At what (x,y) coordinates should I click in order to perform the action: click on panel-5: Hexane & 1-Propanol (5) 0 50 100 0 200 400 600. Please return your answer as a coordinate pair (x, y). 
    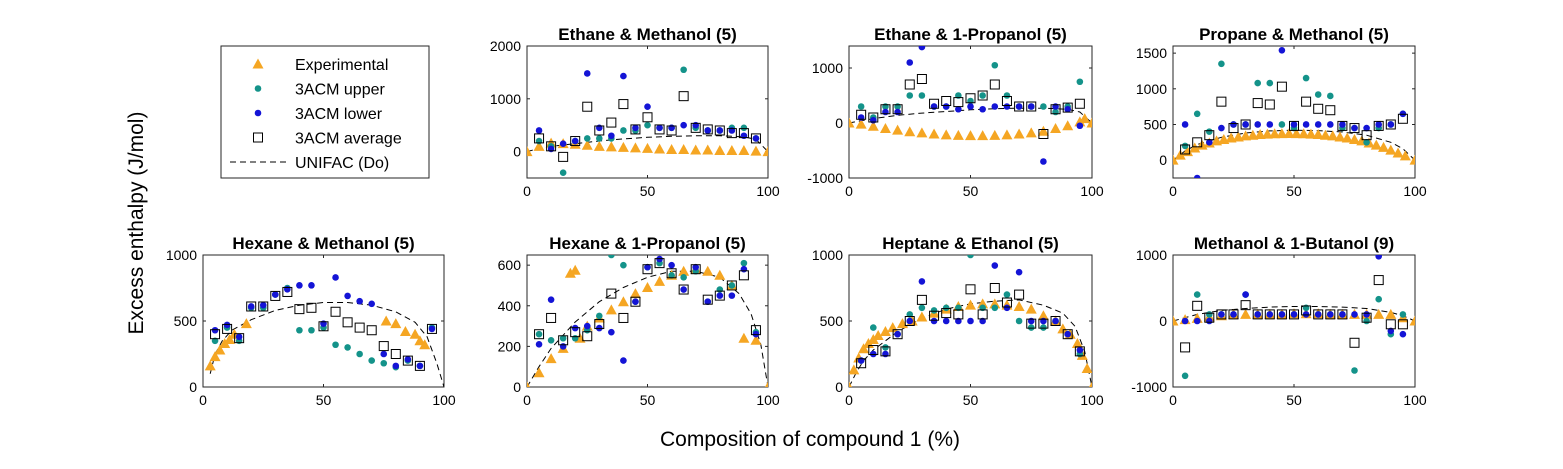
    Looking at the image, I should click on (639, 321).